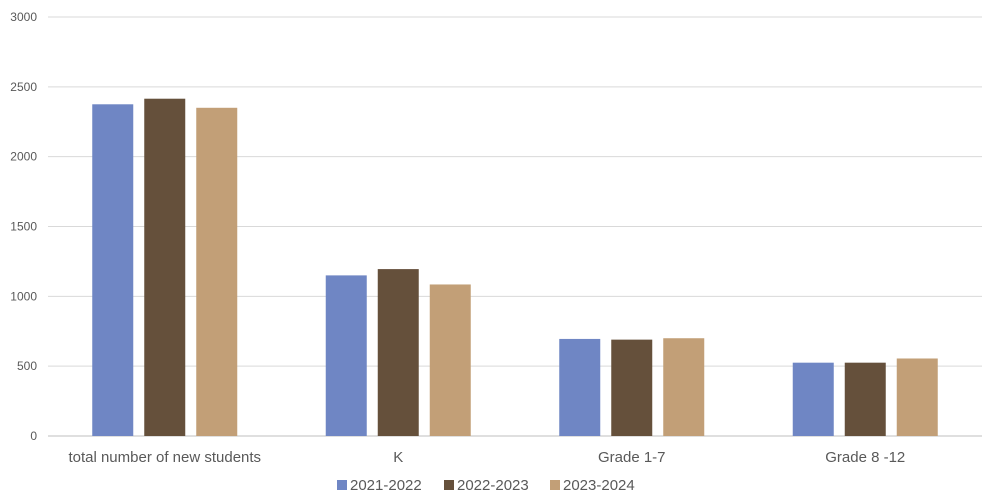 This screenshot has height=498, width=987. Describe the element at coordinates (386, 485) in the screenshot. I see `legend-label: 2021-2022` at that location.